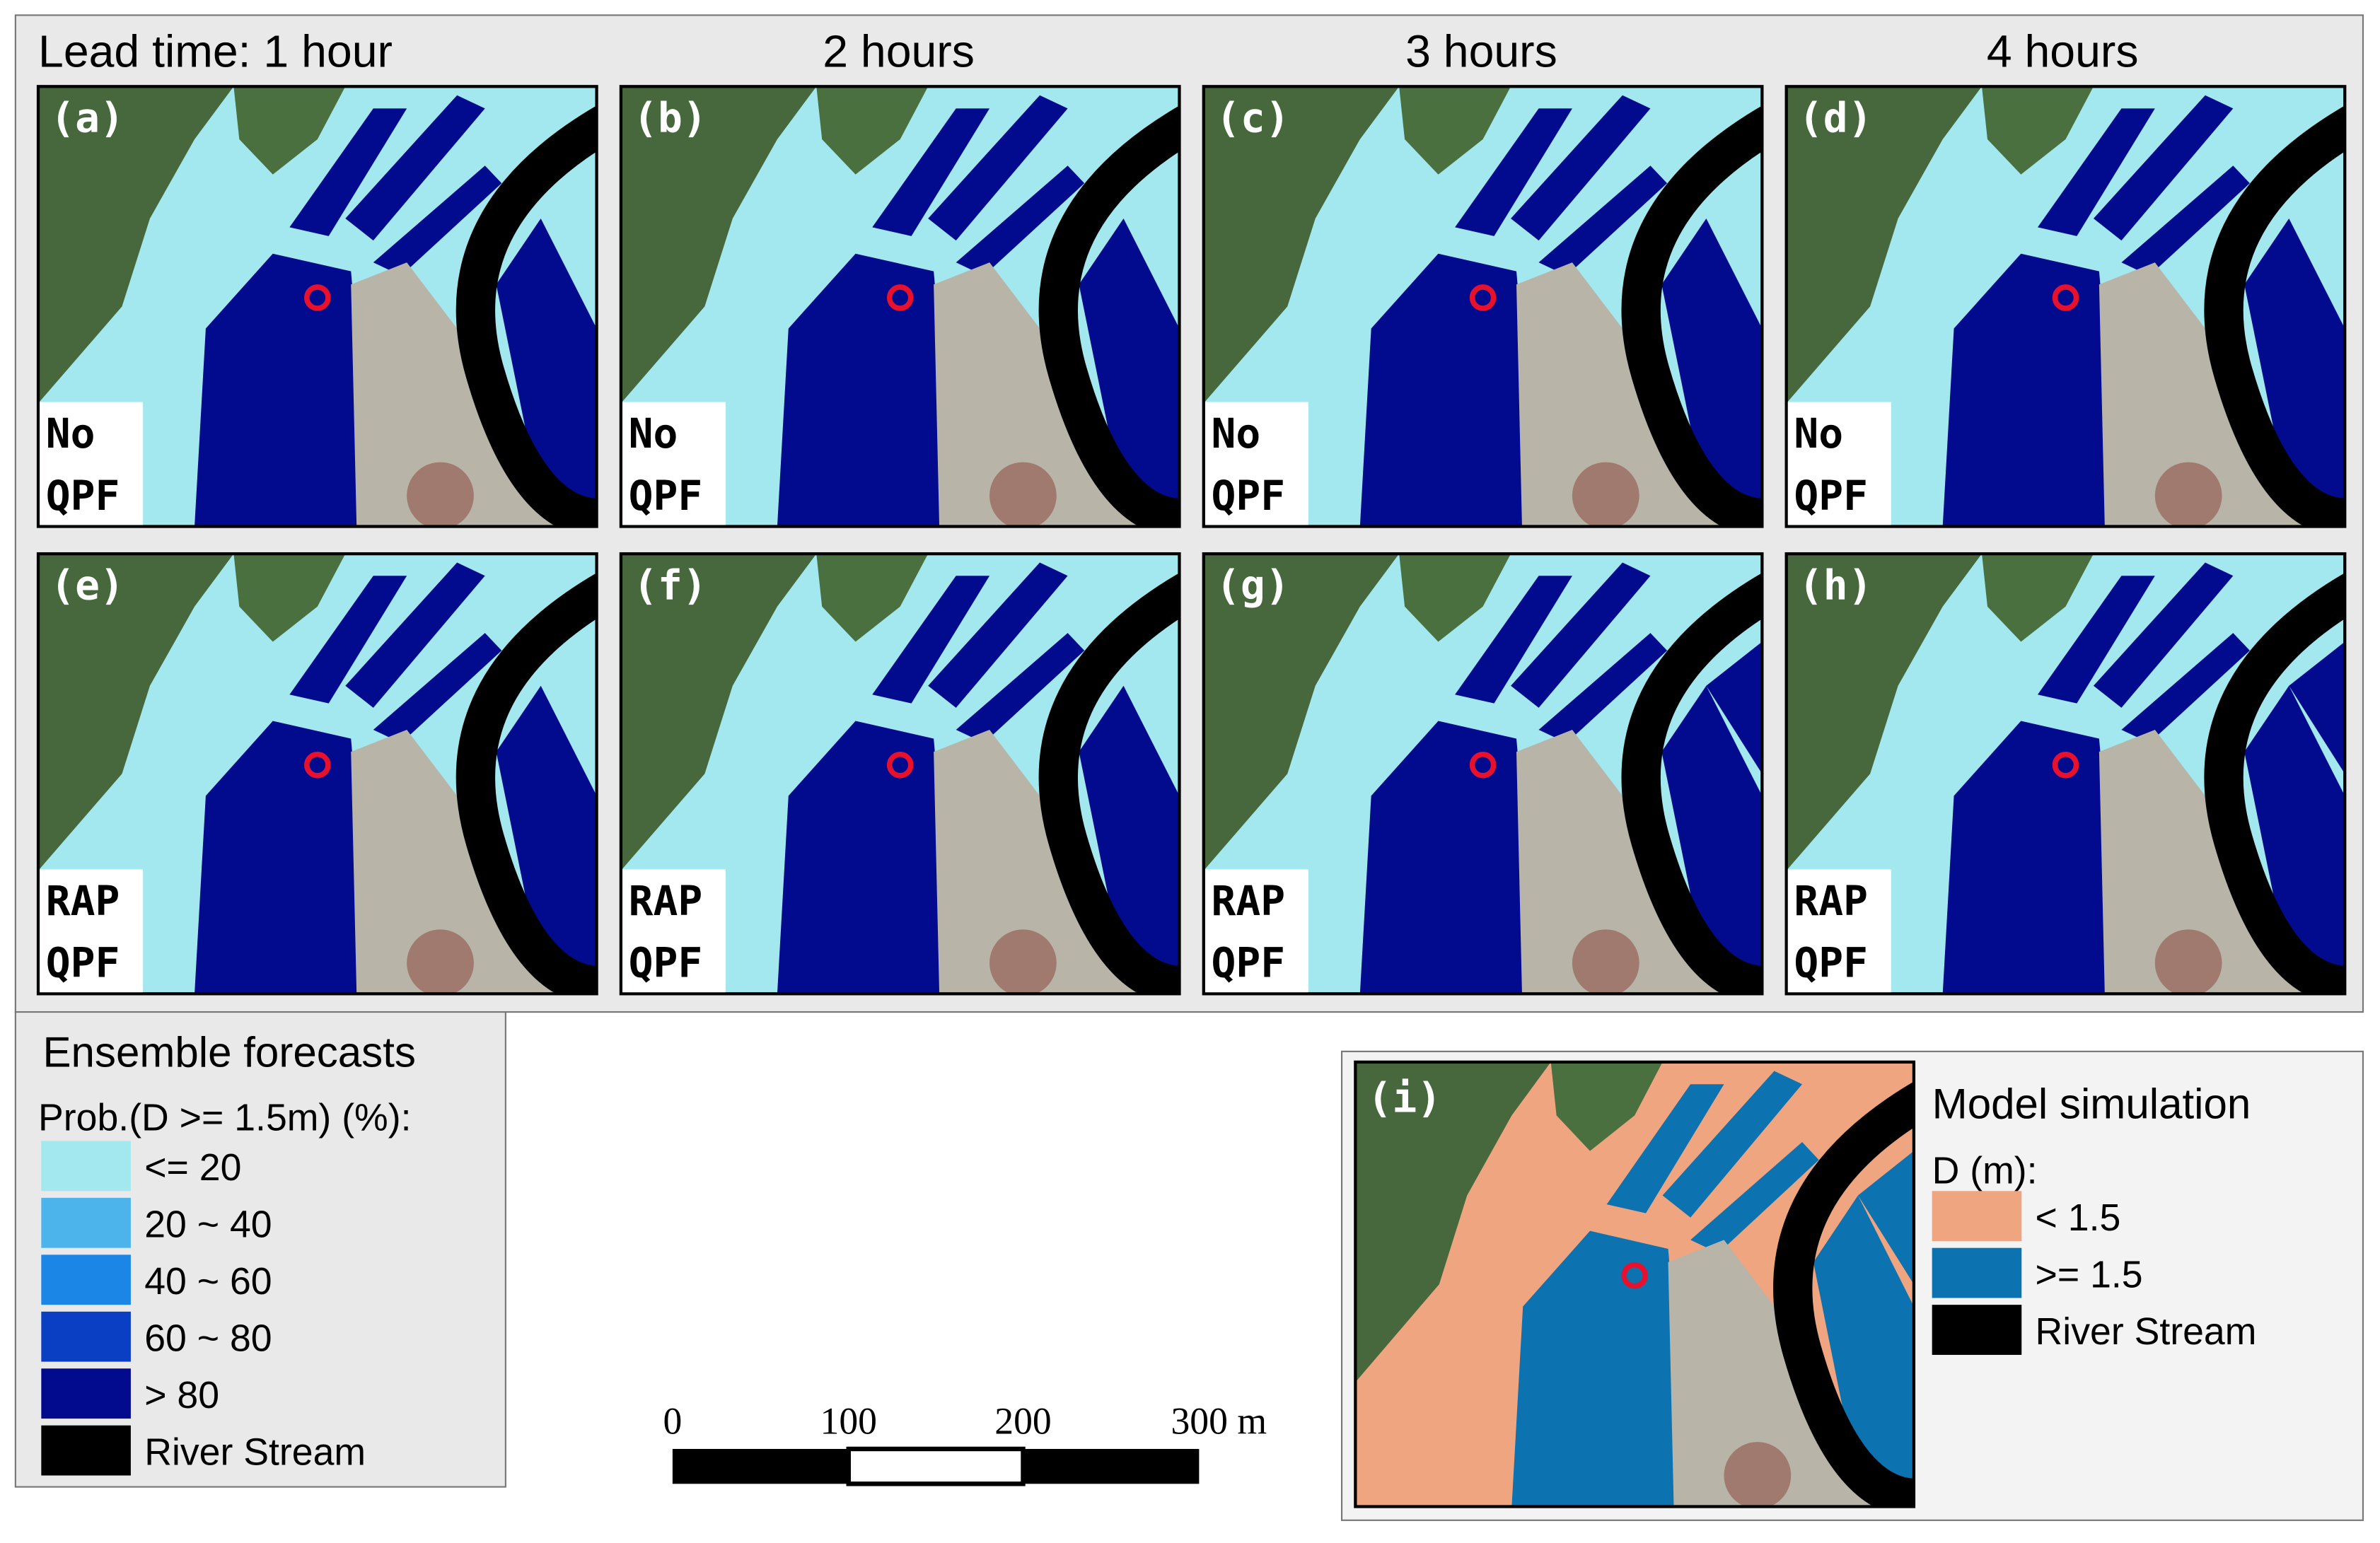  I want to click on lead-time-label: 4 hours, so click(2063, 50).